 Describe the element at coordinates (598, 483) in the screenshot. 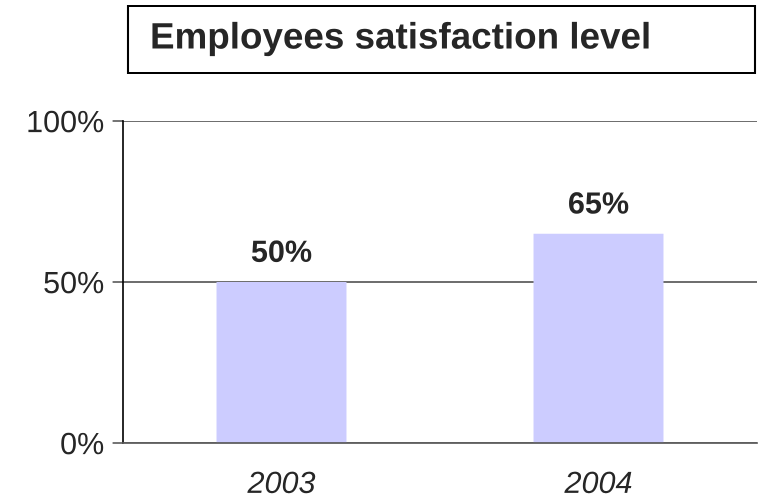

I see `x-tick-label: 2004` at that location.